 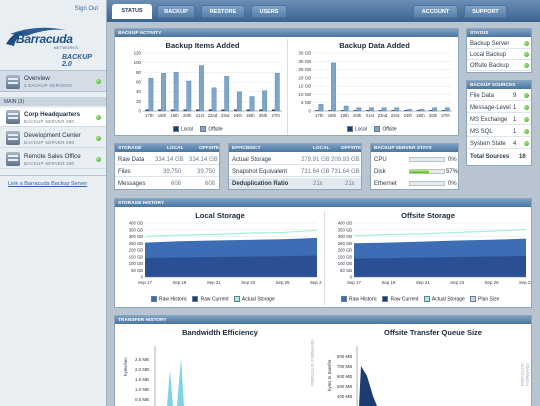 I want to click on stat-row: Ethernet 0%, so click(x=414, y=183).